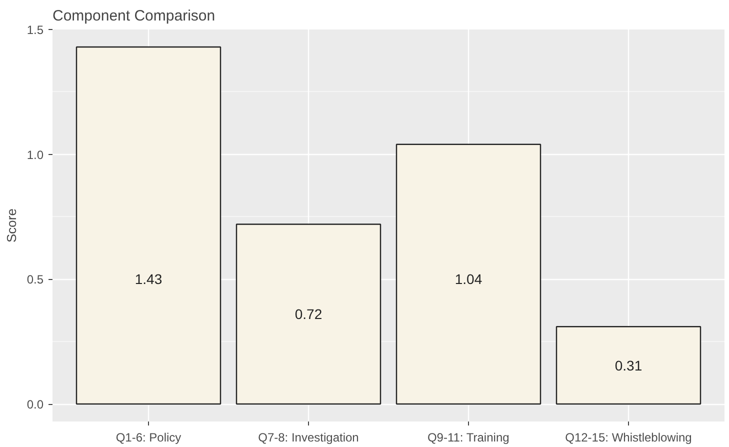  I want to click on x-tick-label: Q7-8: Investigation, so click(308, 437).